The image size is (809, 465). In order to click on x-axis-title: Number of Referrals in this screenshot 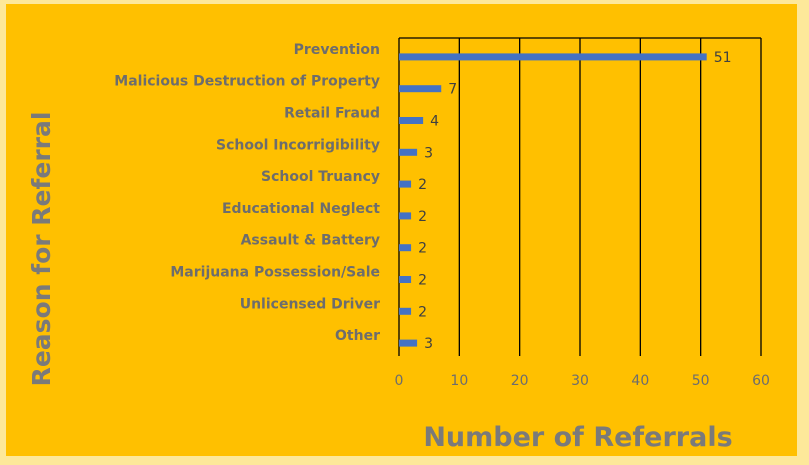, I will do `click(577, 437)`.